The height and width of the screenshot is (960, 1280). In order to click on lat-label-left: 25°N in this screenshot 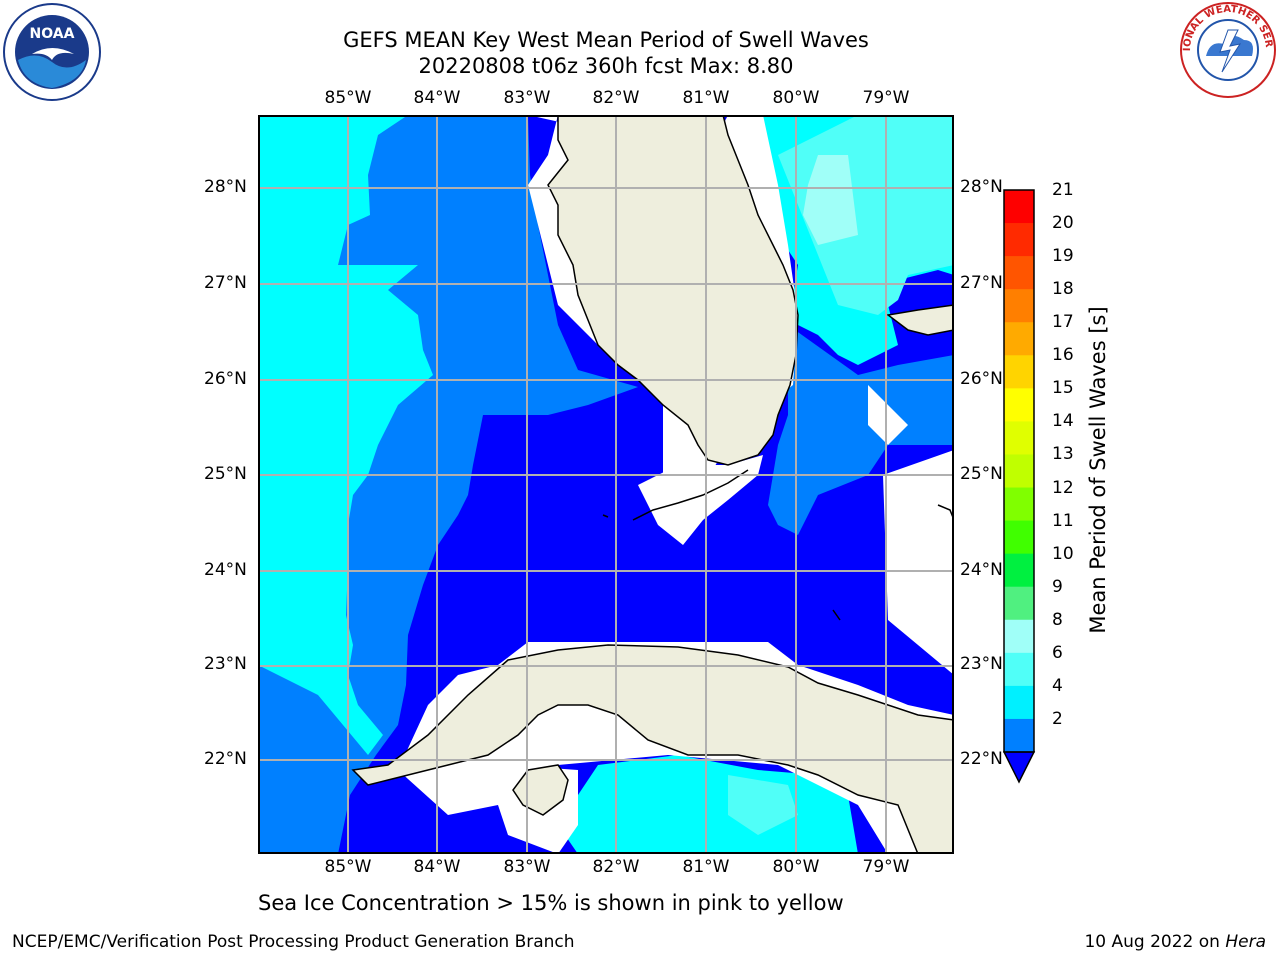, I will do `click(225, 474)`.